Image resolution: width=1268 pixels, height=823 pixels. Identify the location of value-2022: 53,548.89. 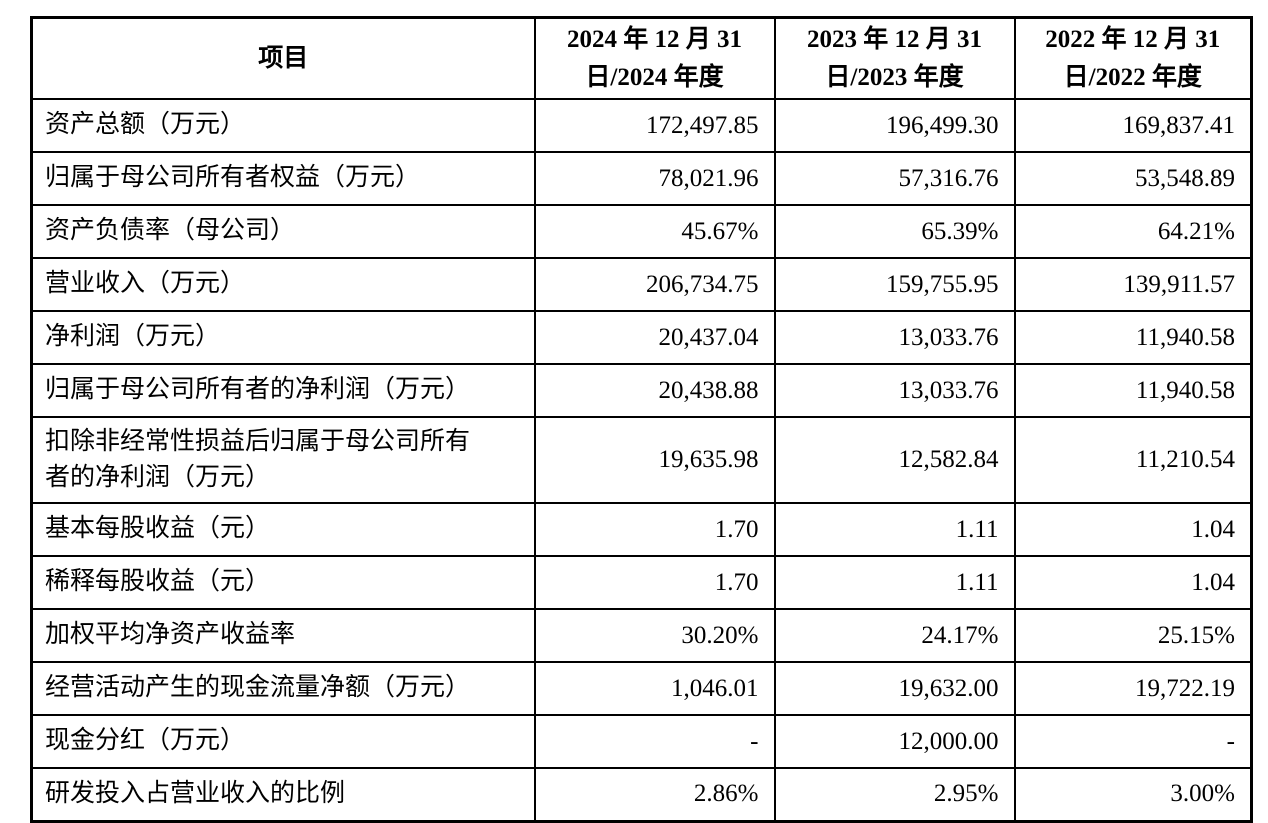
(1133, 178).